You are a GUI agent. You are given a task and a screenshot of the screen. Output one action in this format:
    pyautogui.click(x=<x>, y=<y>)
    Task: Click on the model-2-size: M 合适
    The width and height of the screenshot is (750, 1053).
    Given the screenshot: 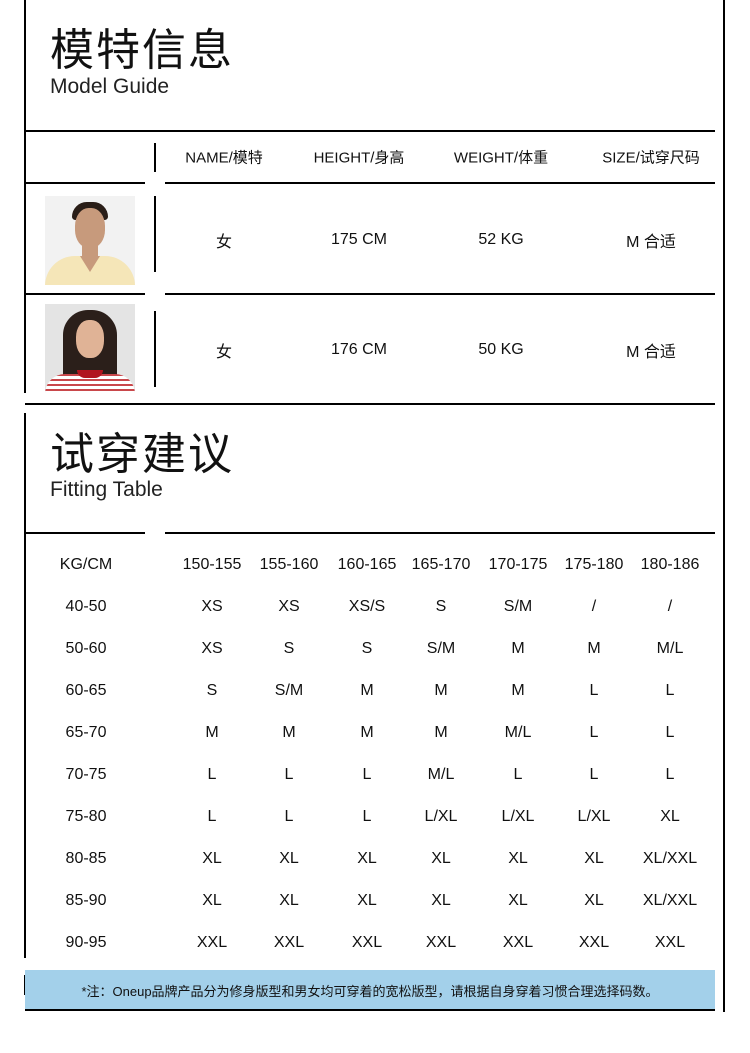 What is the action you would take?
    pyautogui.click(x=651, y=352)
    